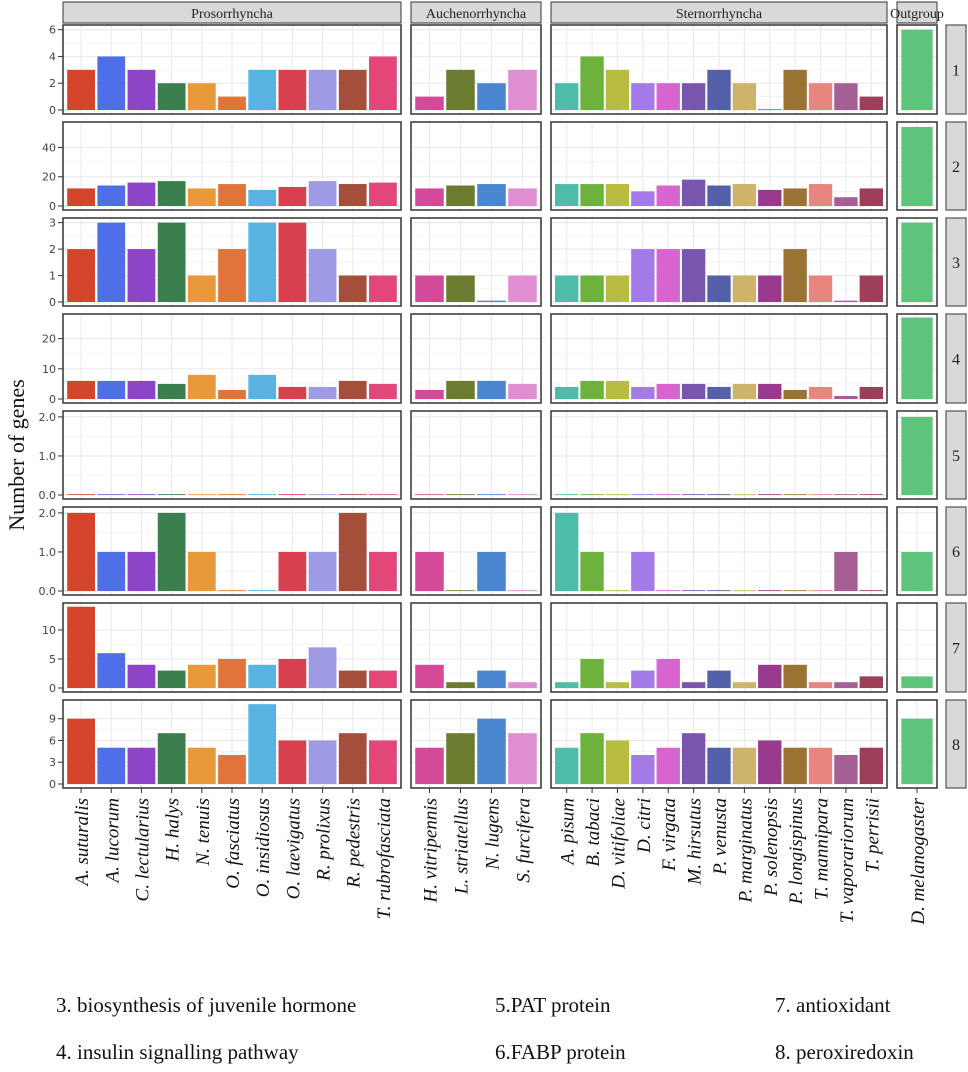  Describe the element at coordinates (429, 394) in the screenshot. I see `bar-4-h-vitripennis` at that location.